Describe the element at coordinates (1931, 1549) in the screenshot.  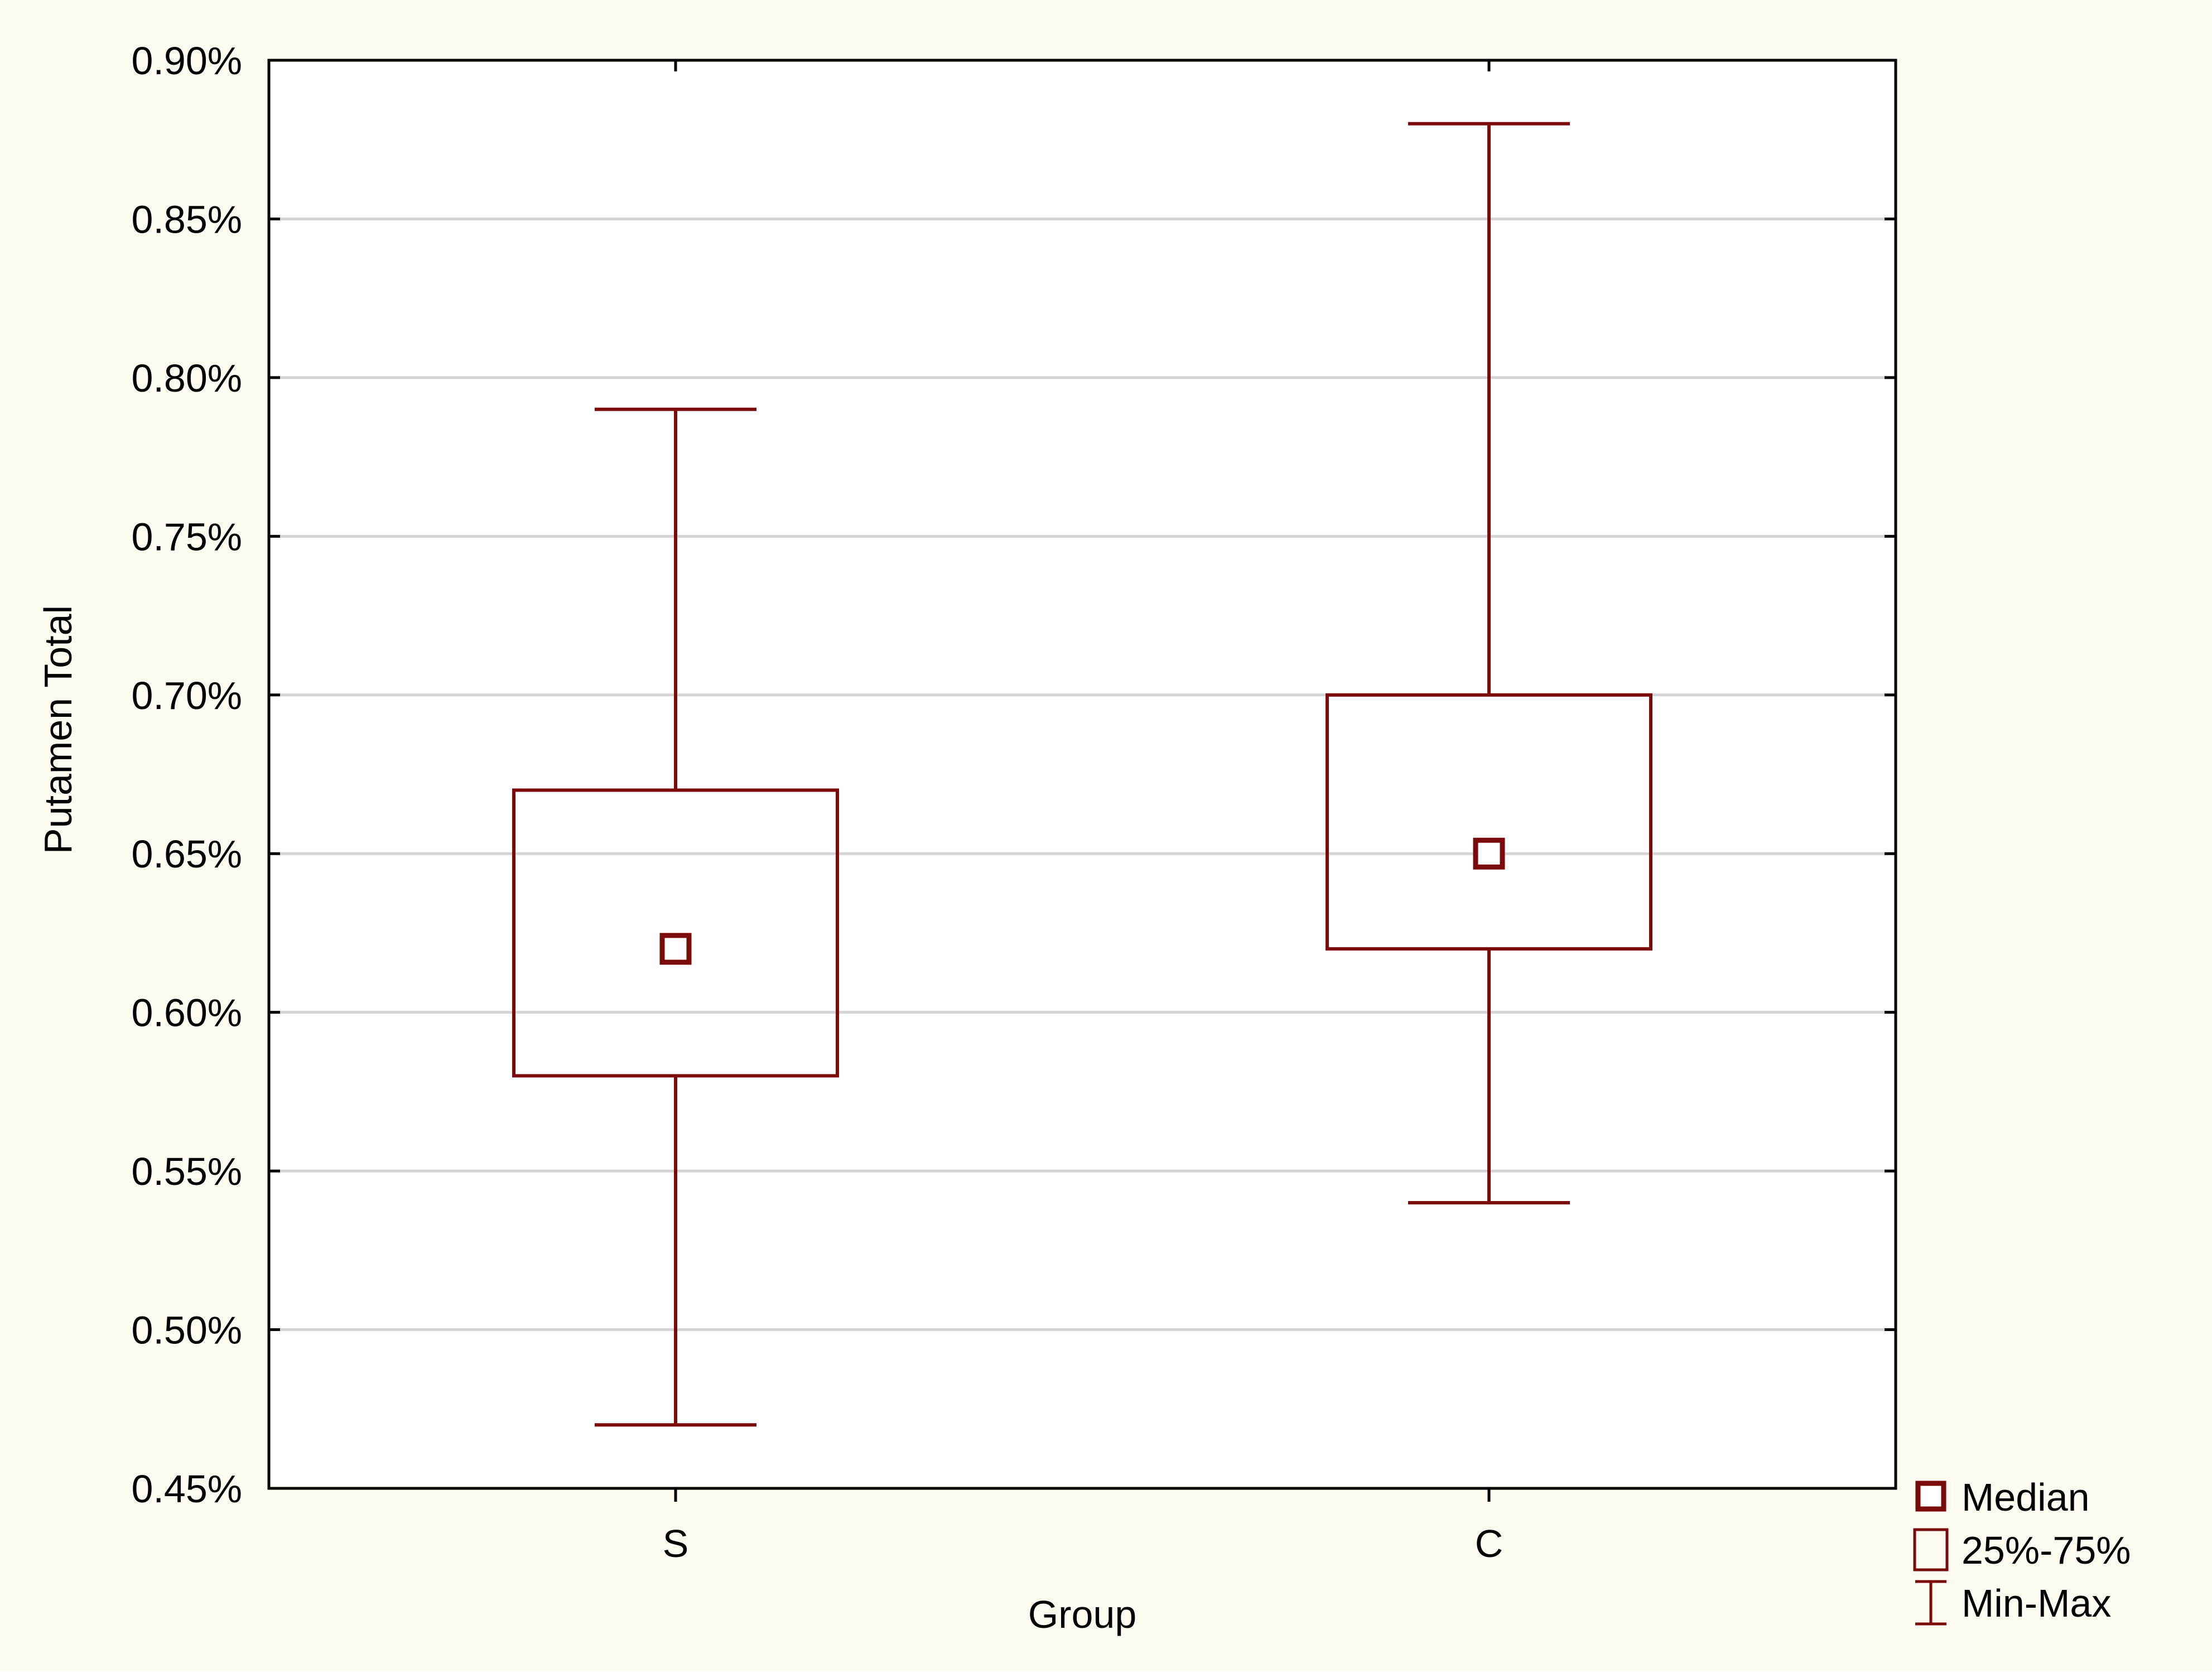
I see `legend-box-swatch` at that location.